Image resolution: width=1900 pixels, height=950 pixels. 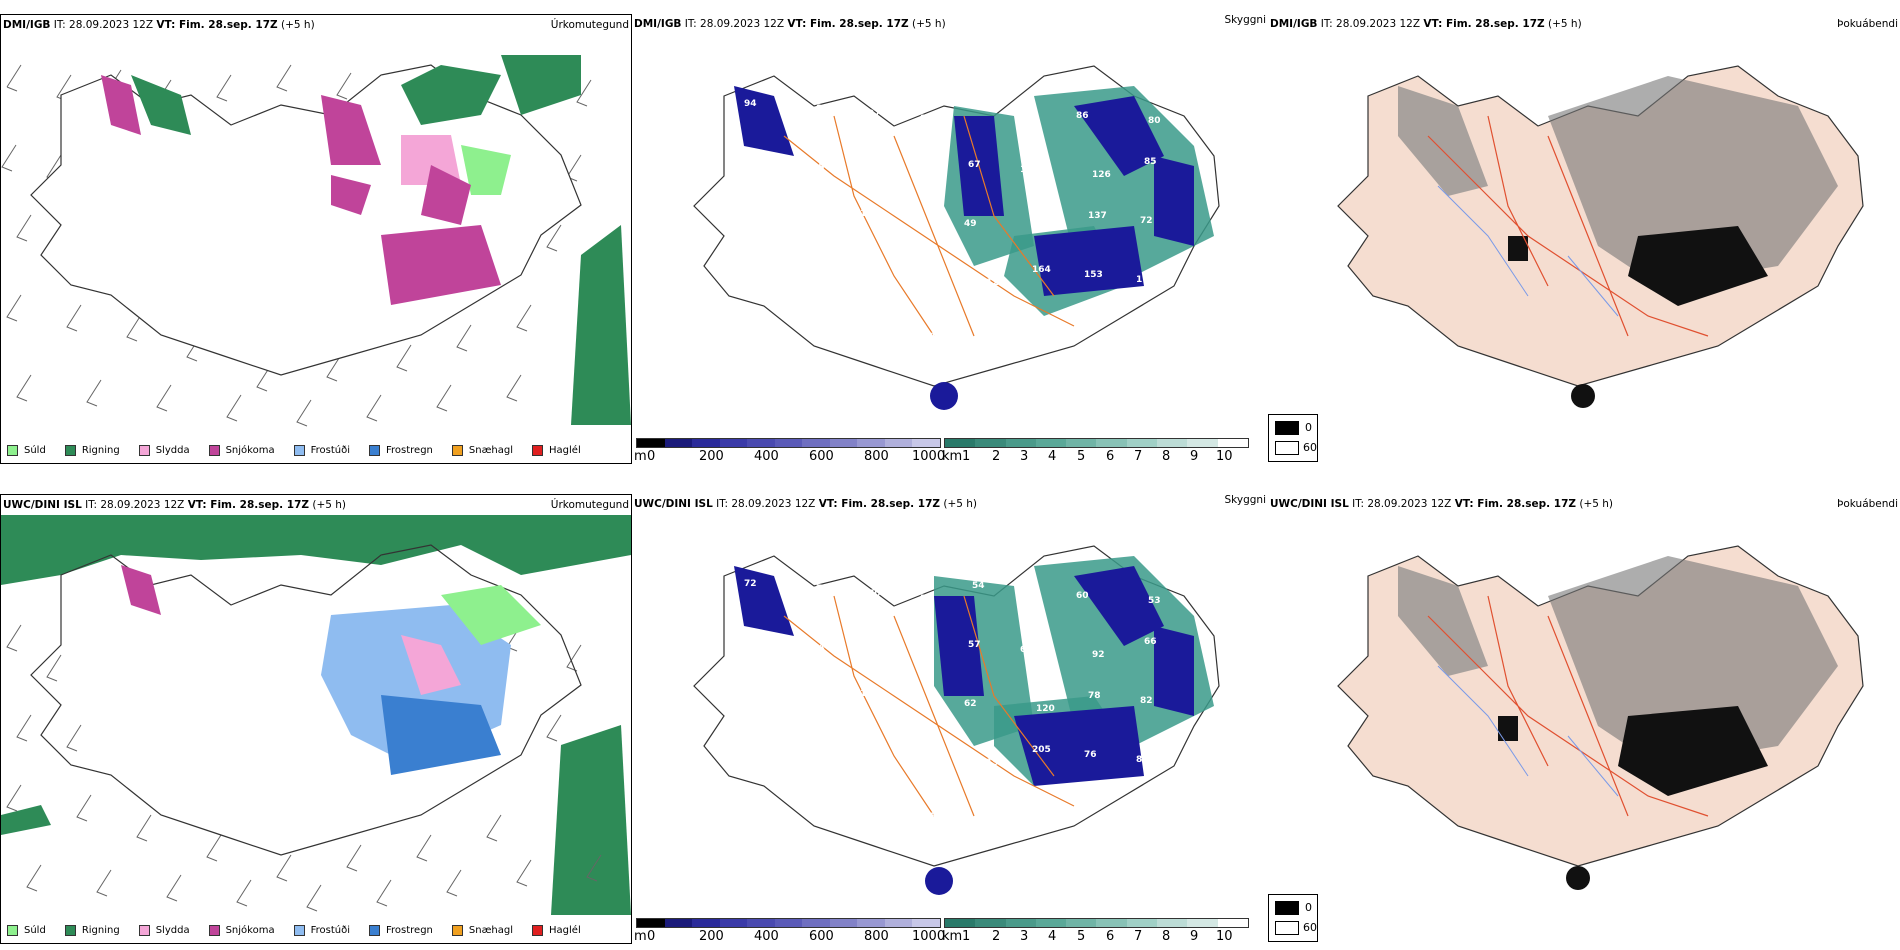 I want to click on ceiling-value-label: 74, so click(x=934, y=758).